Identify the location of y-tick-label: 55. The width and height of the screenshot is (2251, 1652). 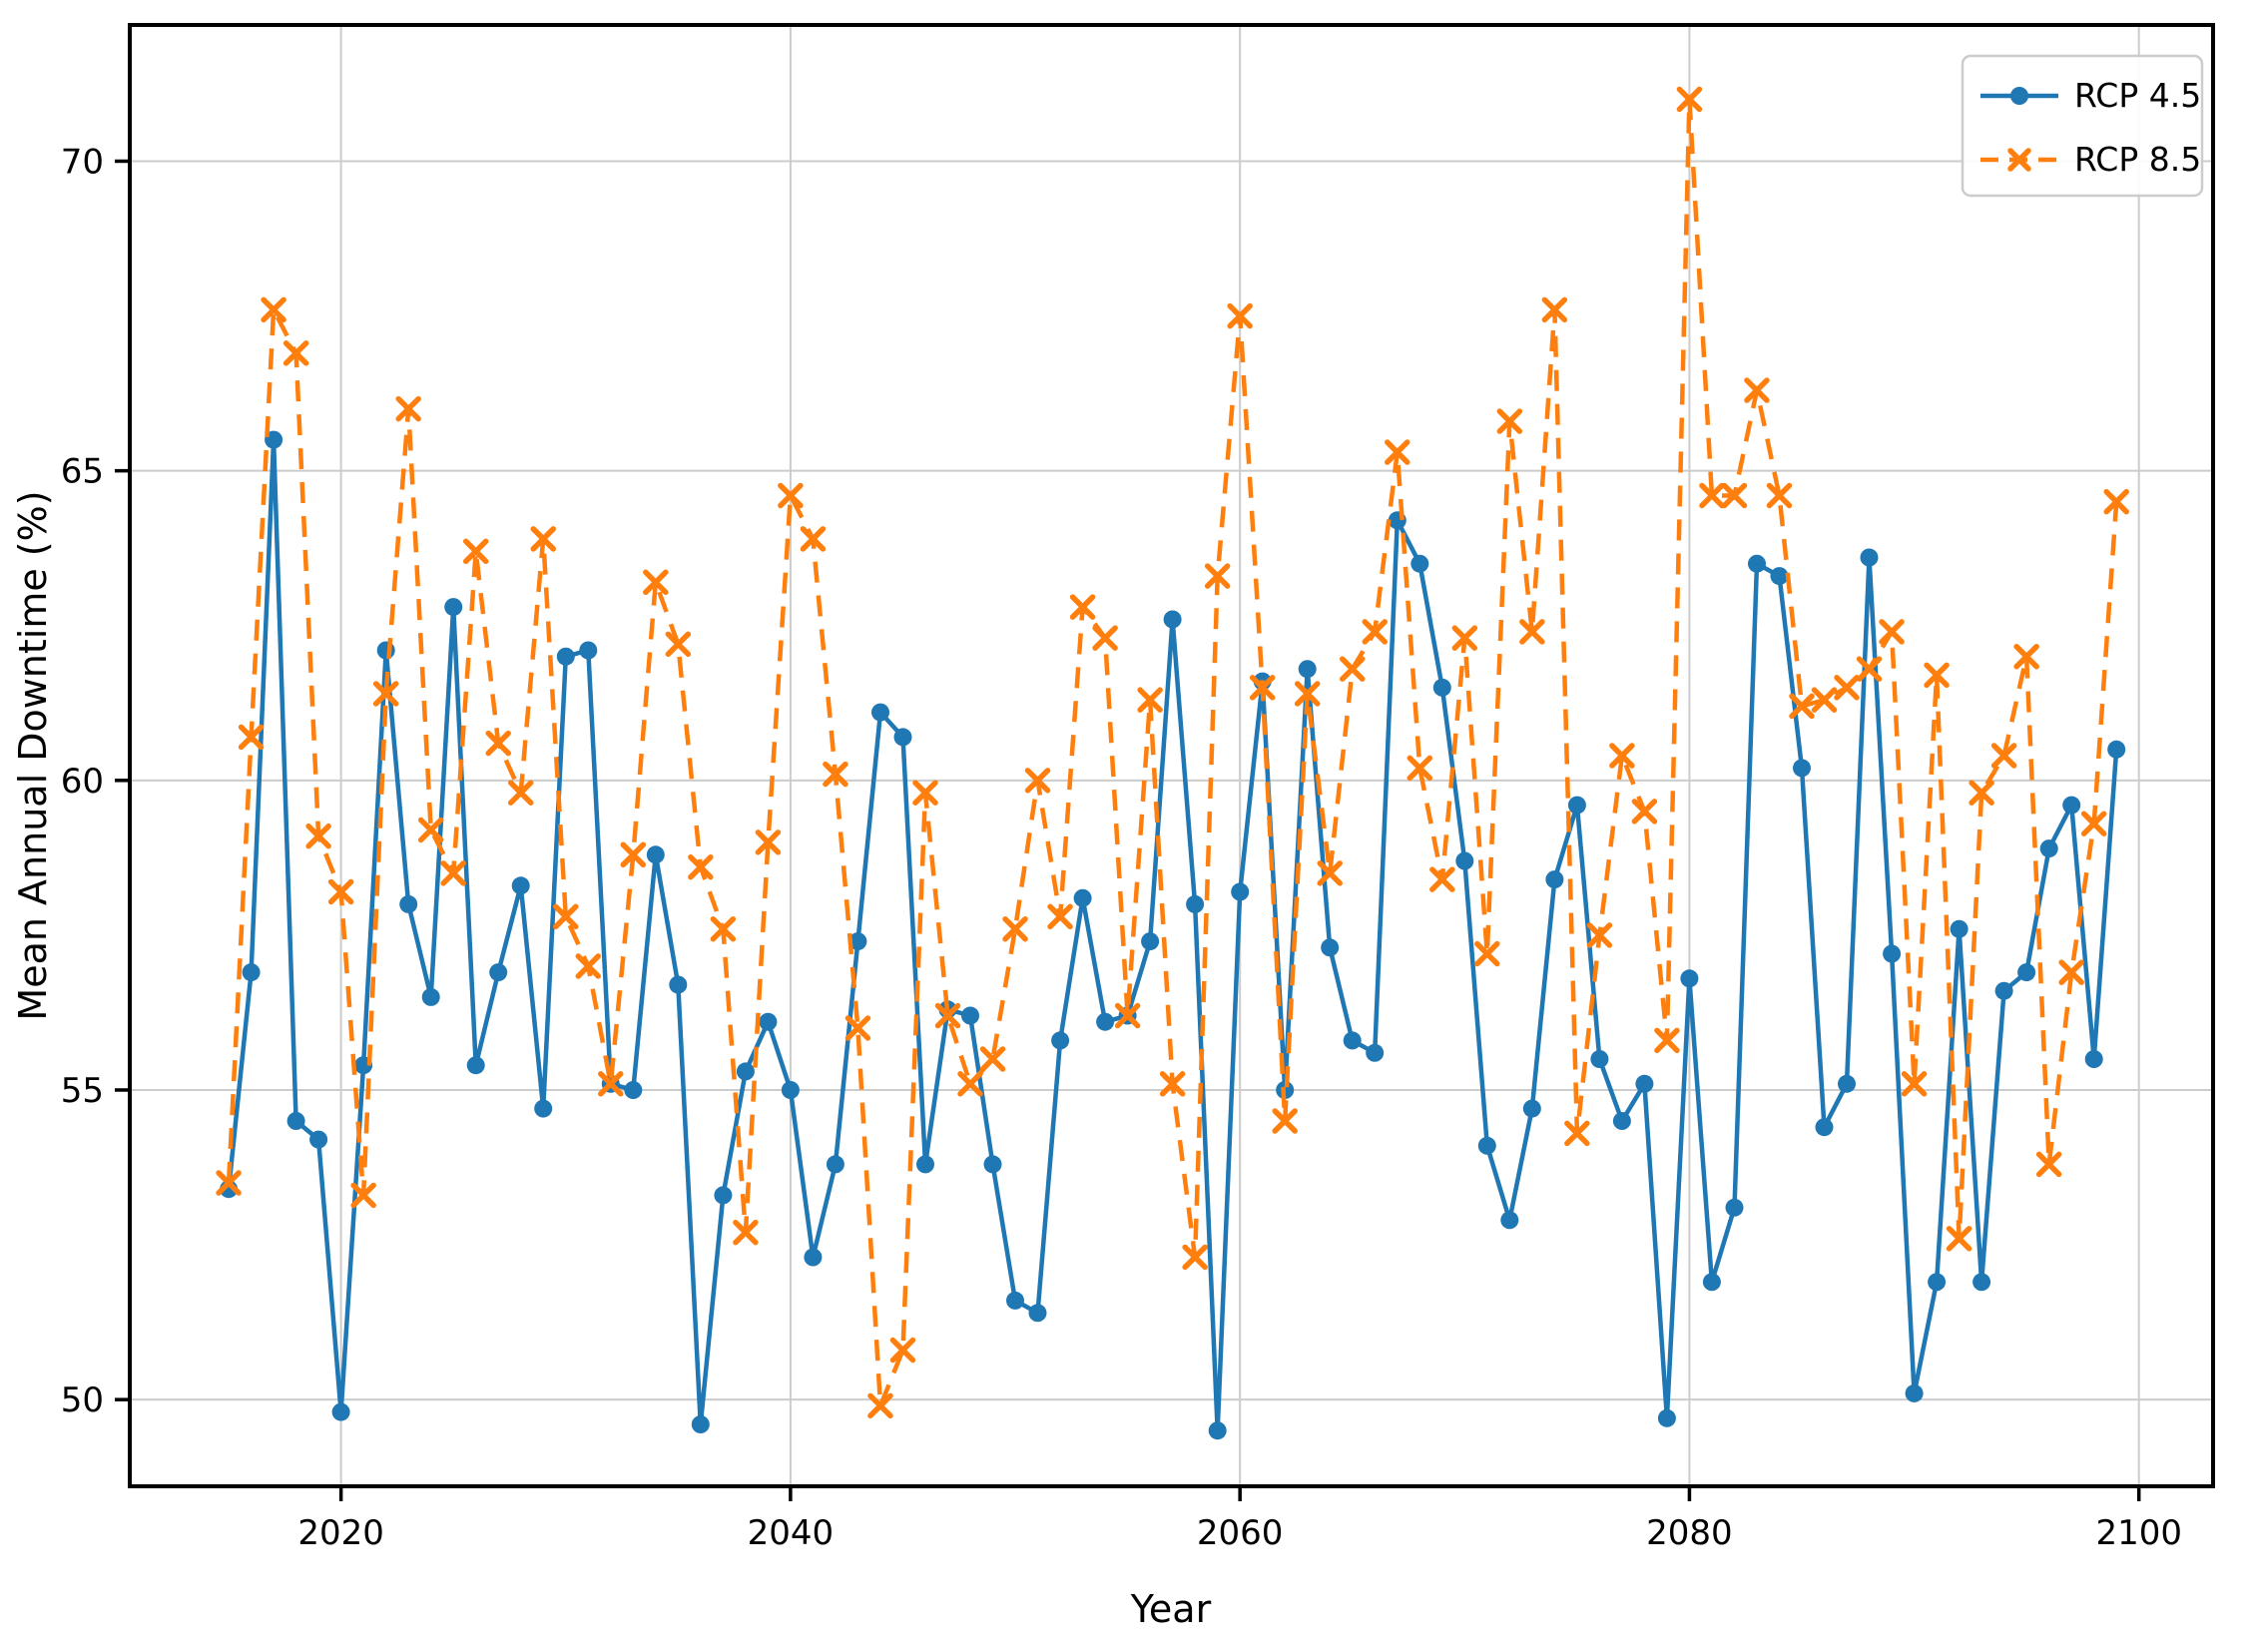
(82, 1091).